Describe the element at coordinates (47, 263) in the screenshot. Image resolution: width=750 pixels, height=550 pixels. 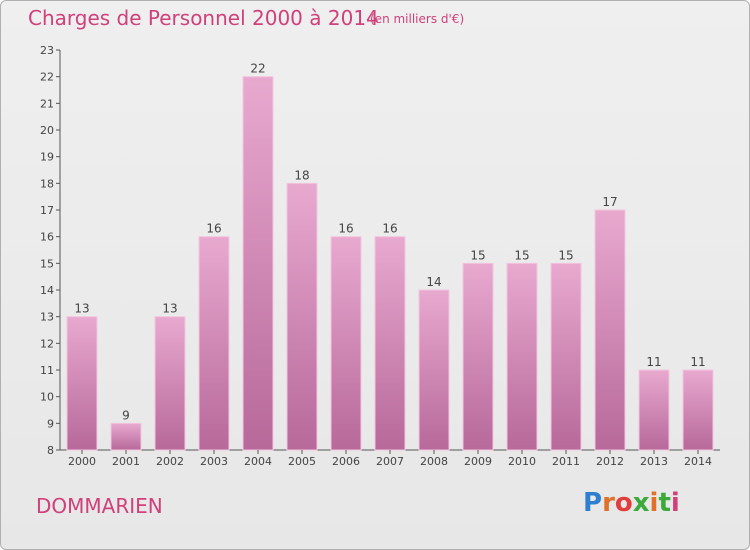
I see `y-tick-label: 15` at that location.